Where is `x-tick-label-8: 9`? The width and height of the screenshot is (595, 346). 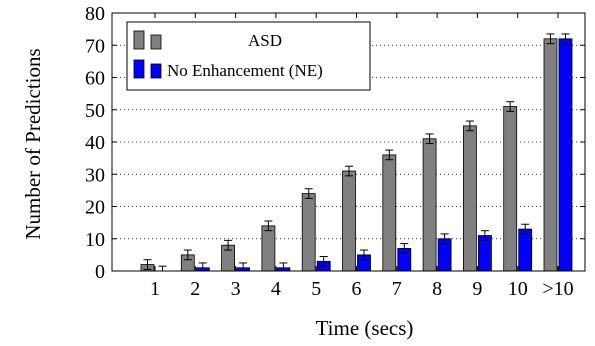
x-tick-label-8: 9 is located at coordinates (477, 289).